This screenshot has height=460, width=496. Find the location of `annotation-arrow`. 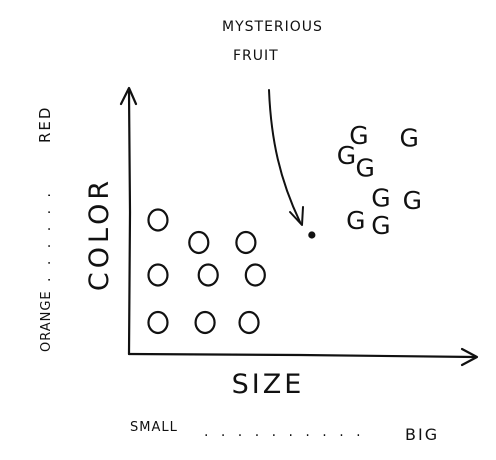

annotation-arrow is located at coordinates (284, 156).